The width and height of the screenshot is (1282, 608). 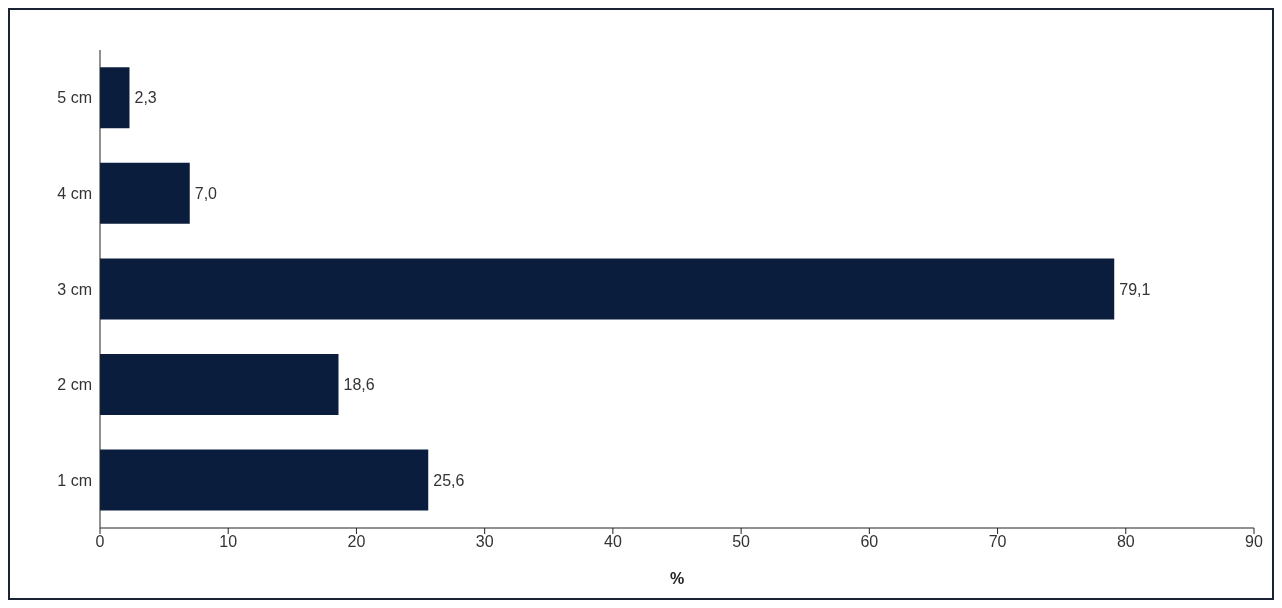 I want to click on y-tick-label: 1 cm, so click(x=74, y=480).